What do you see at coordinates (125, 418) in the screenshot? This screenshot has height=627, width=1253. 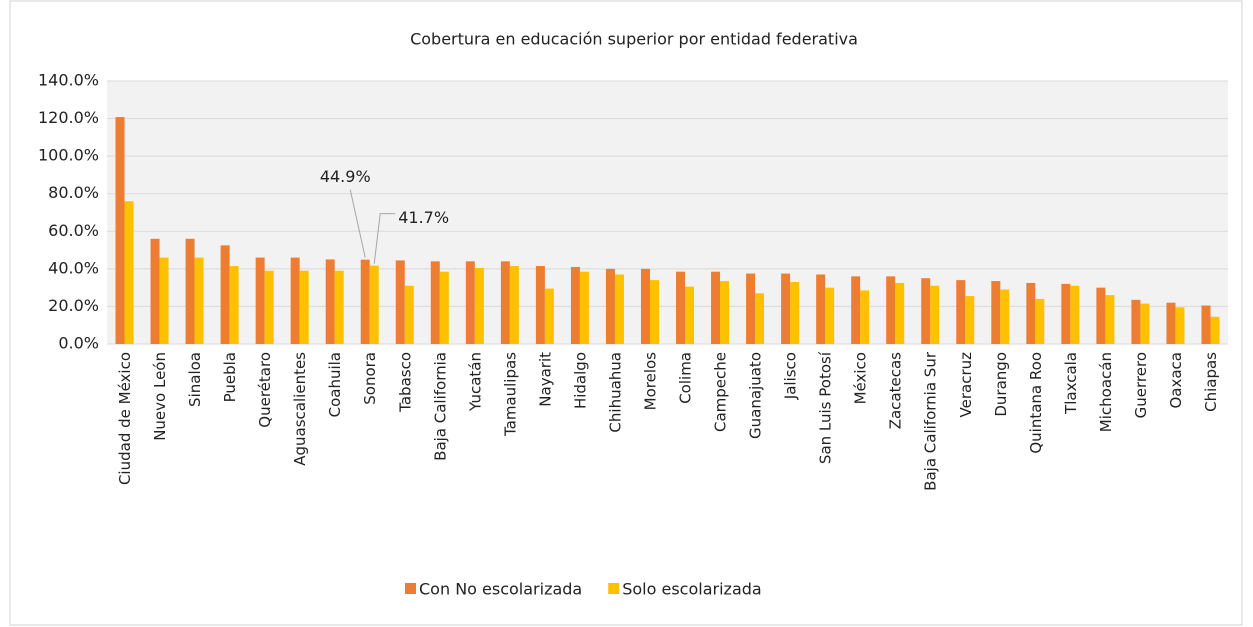 I see `x-tick-label: Ciudad de México` at bounding box center [125, 418].